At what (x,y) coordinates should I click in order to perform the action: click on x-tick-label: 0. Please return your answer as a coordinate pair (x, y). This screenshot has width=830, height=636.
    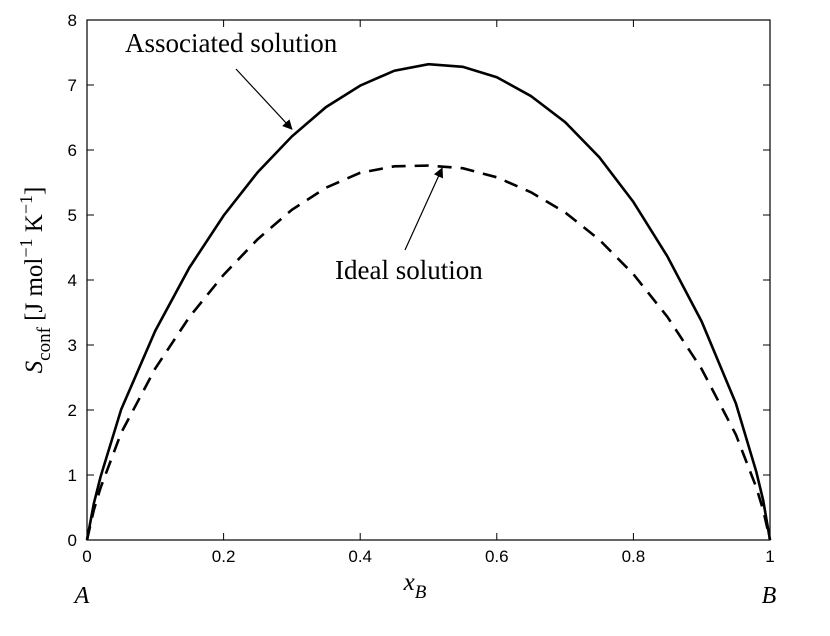
    Looking at the image, I should click on (86, 556).